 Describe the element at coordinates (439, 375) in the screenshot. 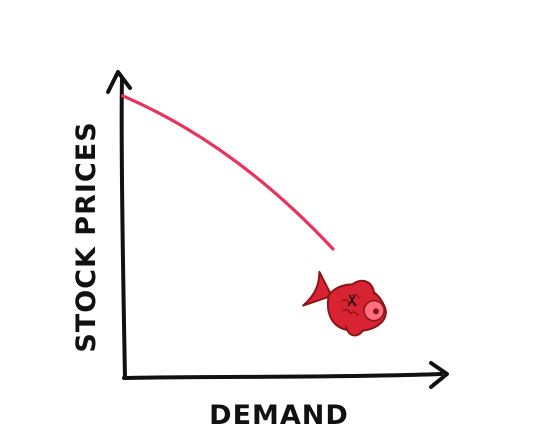

I see `x-axis-arrow` at that location.